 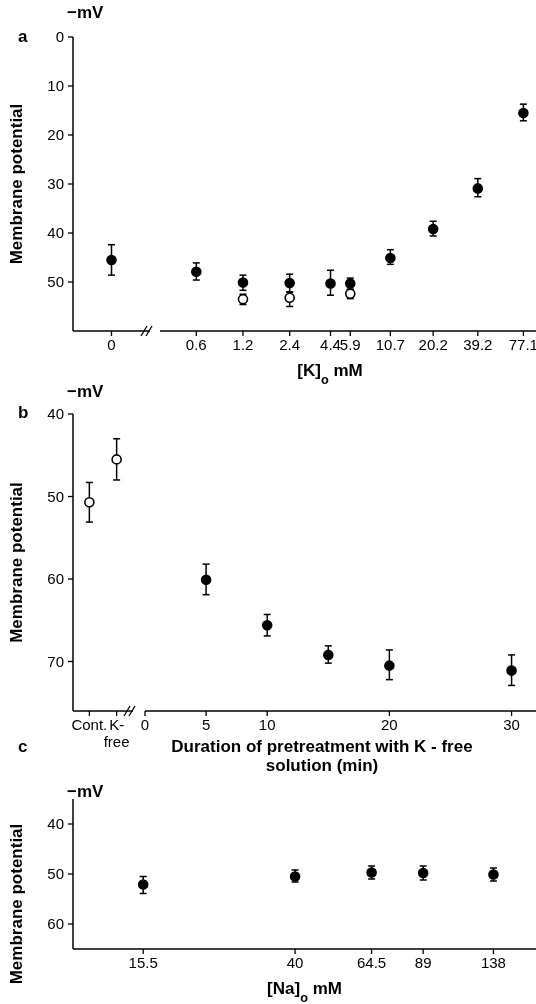 What do you see at coordinates (55, 86) in the screenshot?
I see `y-tick-label: 10` at bounding box center [55, 86].